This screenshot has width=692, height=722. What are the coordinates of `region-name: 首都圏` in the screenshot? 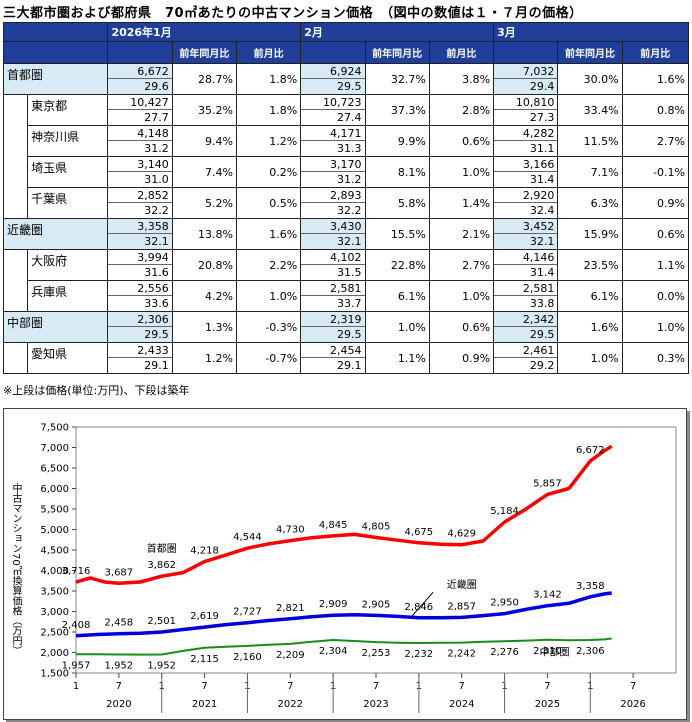 It's located at (55, 79).